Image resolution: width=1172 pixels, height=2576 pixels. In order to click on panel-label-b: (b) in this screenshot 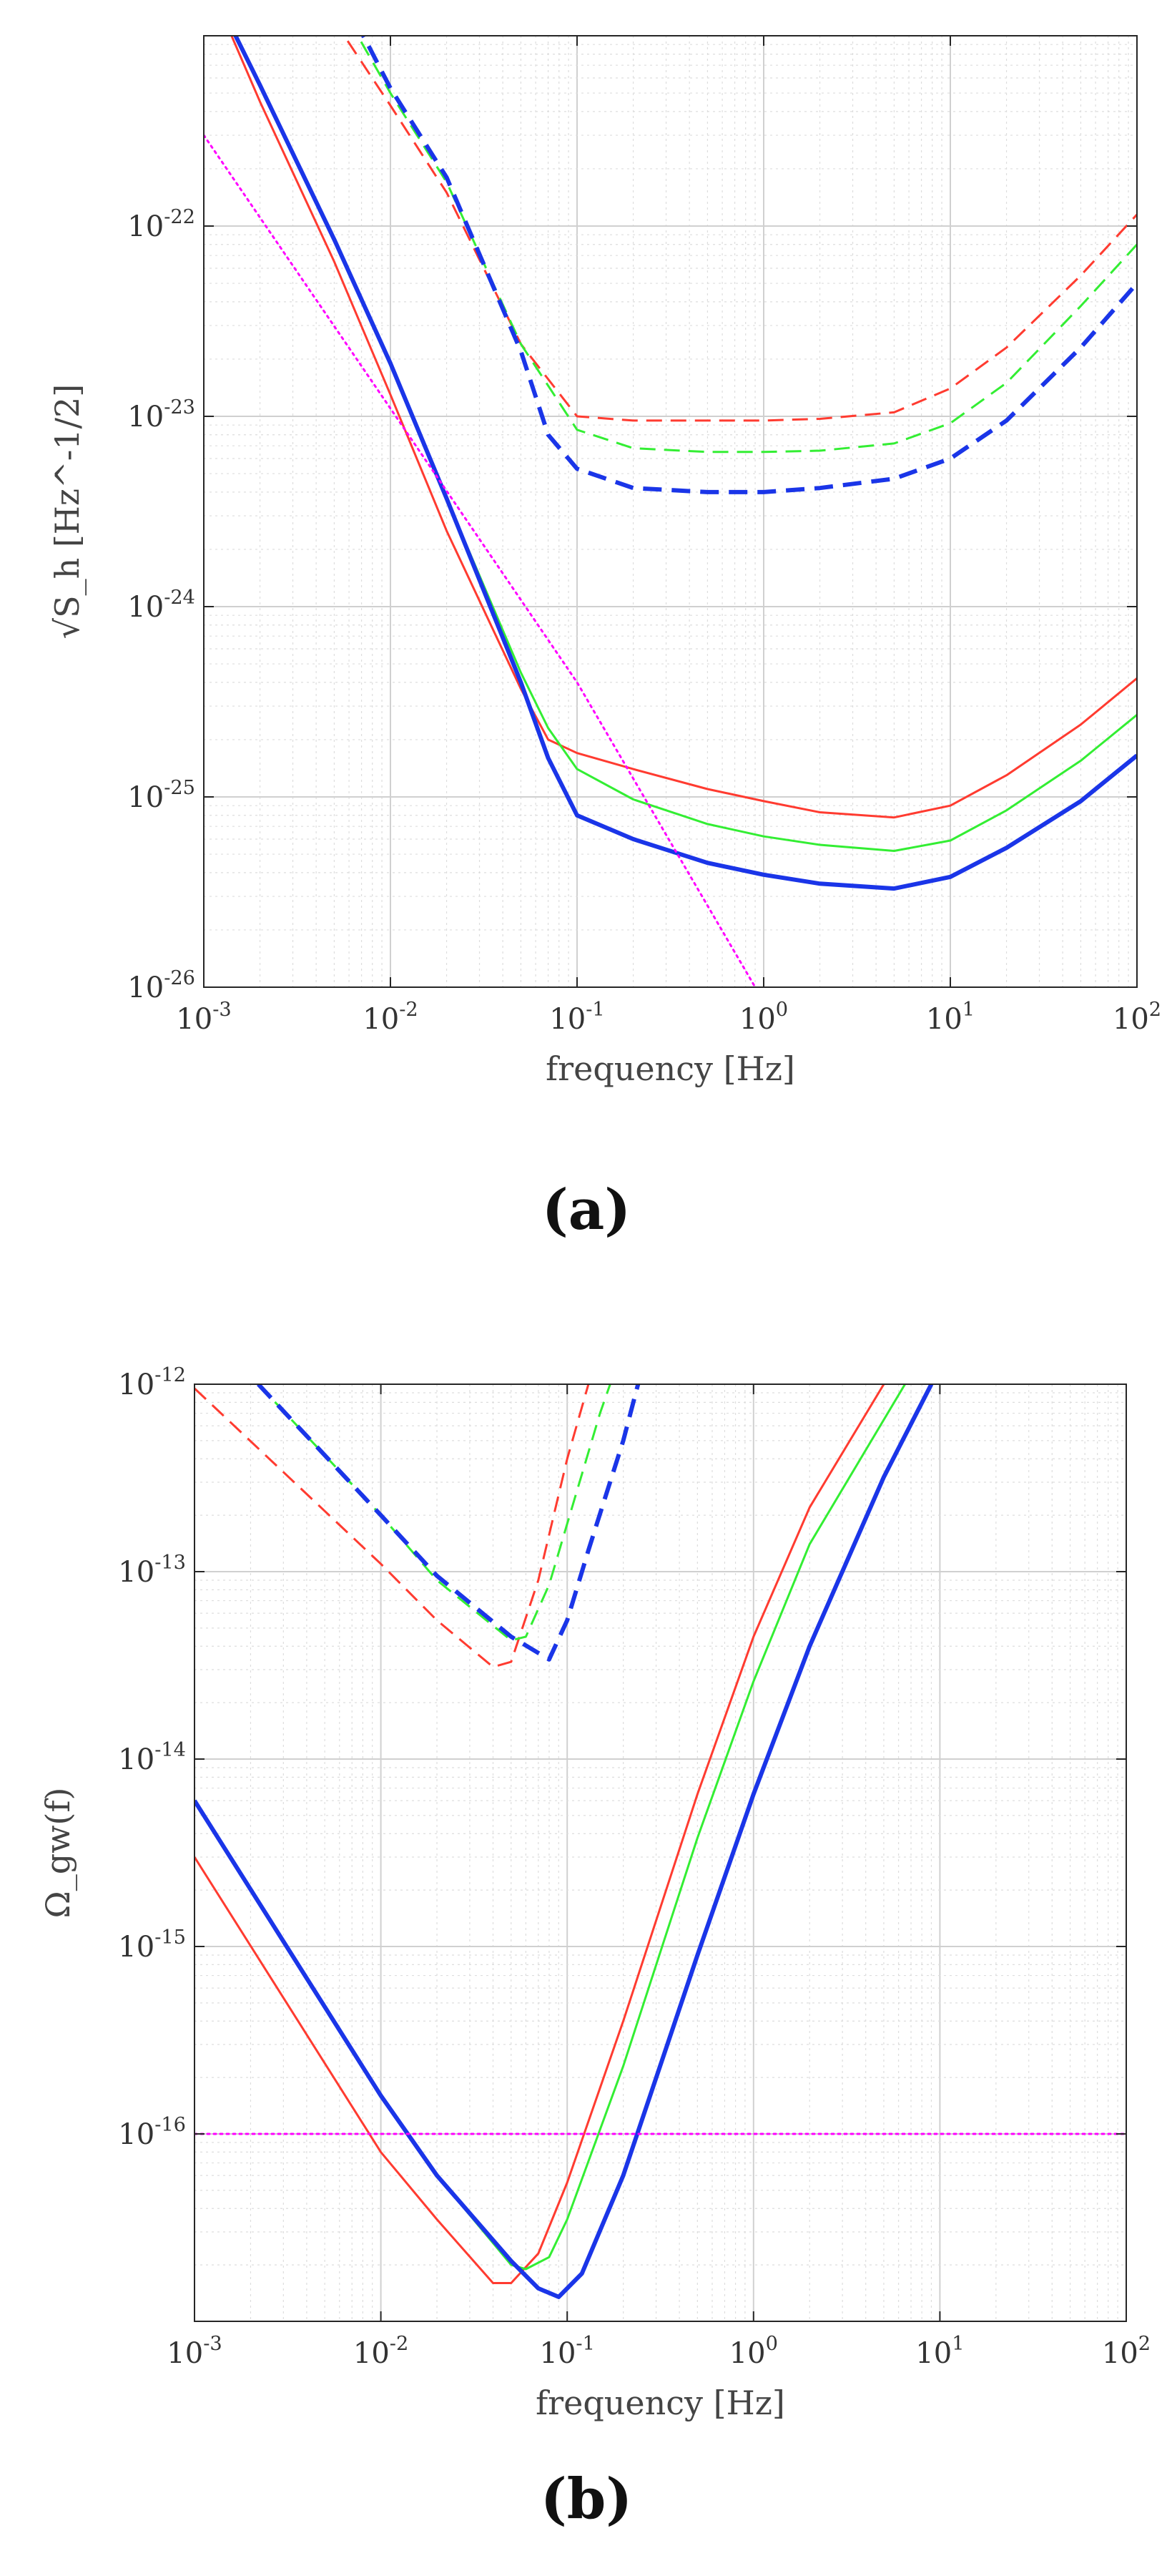, I will do `click(586, 2499)`.